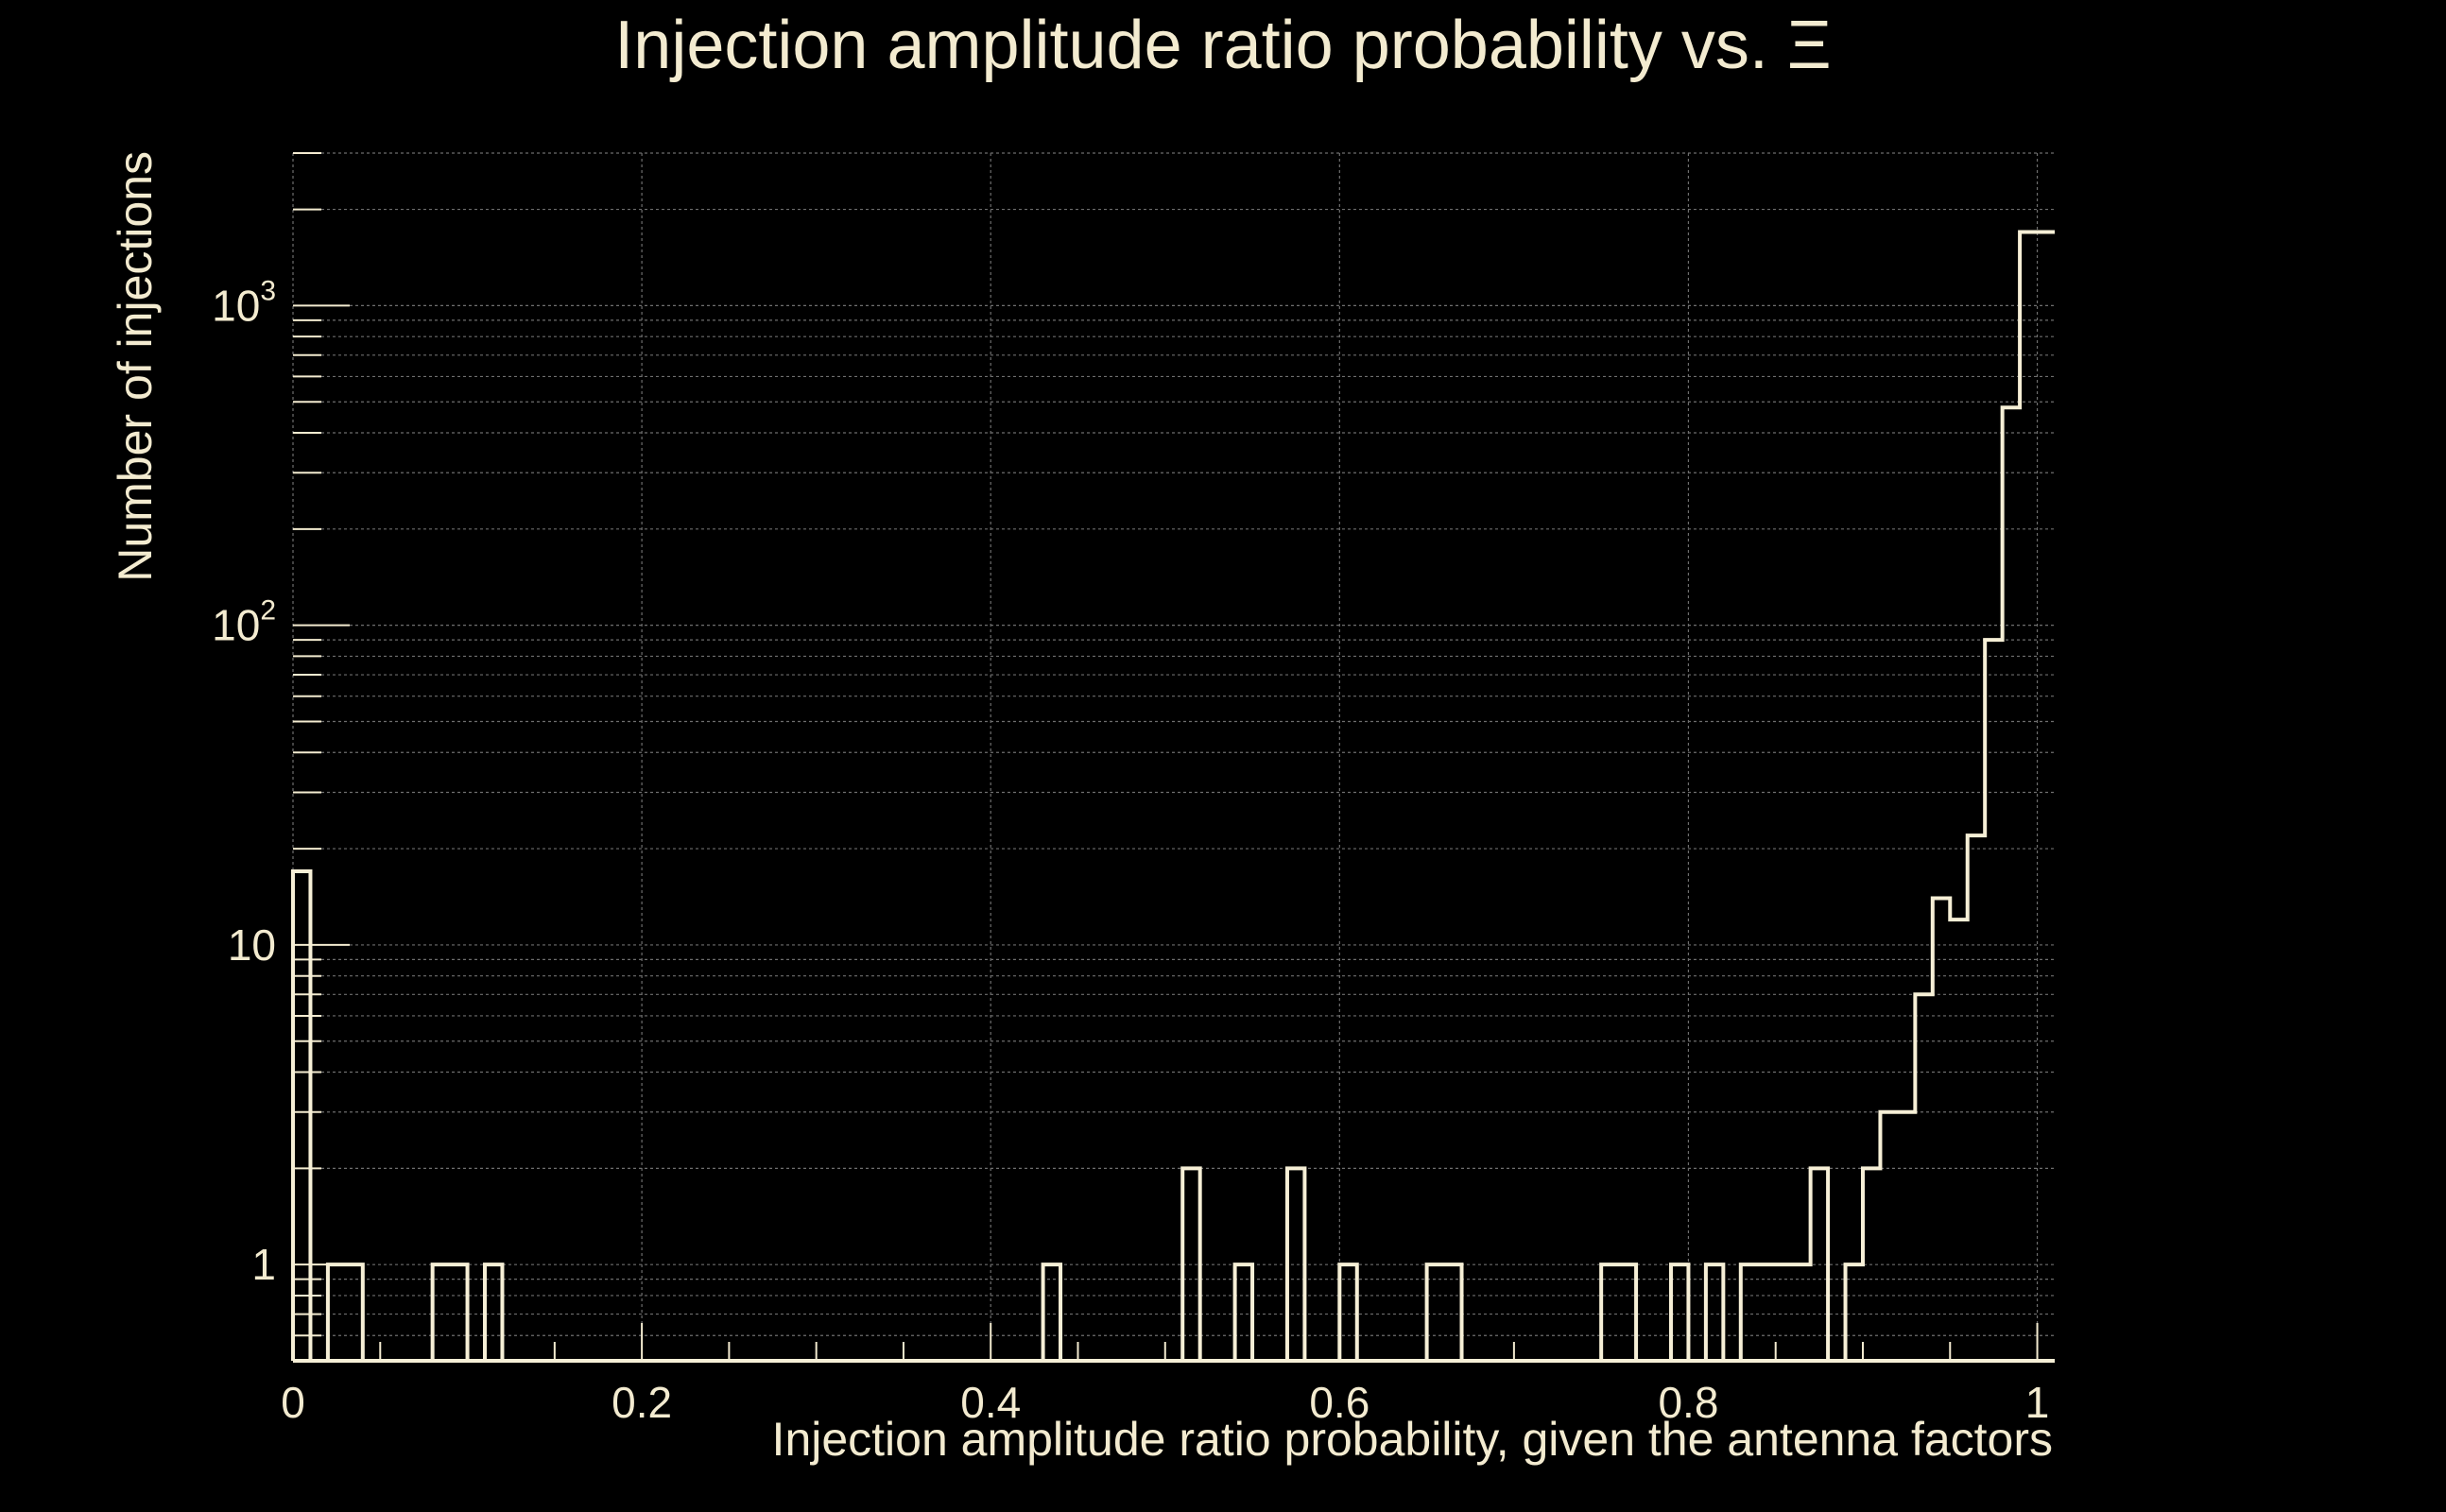  What do you see at coordinates (1688, 1402) in the screenshot?
I see `x-tick-label: 0.8` at bounding box center [1688, 1402].